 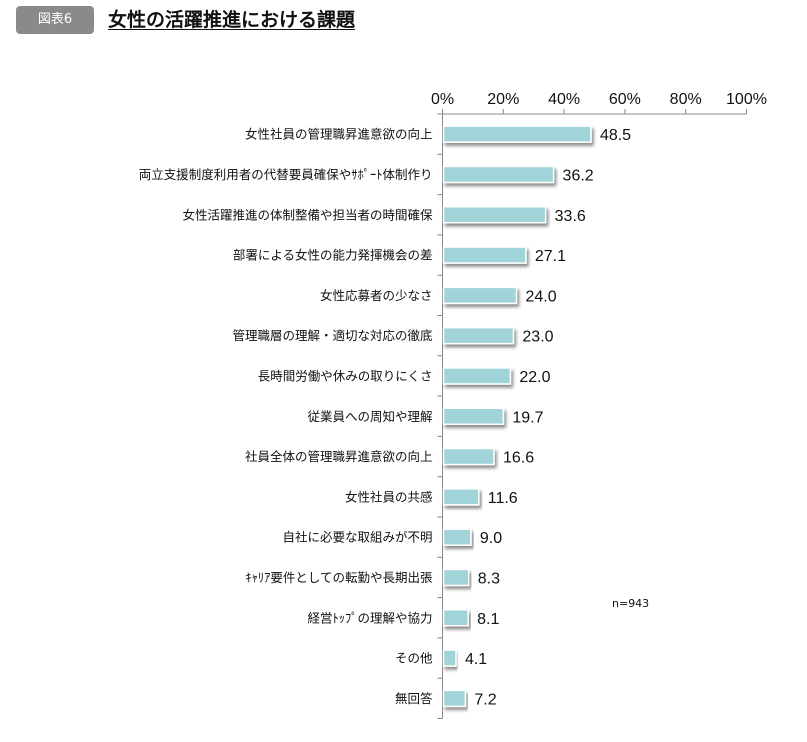 I want to click on value-label: 48.5, so click(x=615, y=135).